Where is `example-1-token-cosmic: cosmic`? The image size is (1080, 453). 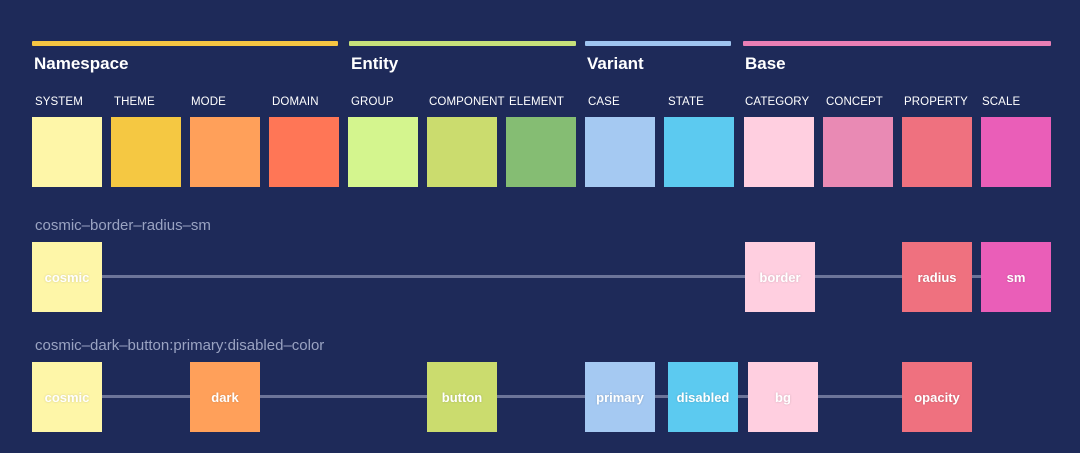
example-1-token-cosmic: cosmic is located at coordinates (67, 277).